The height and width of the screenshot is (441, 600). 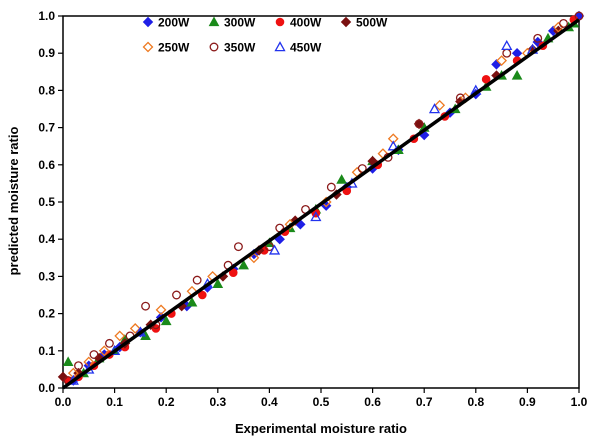 I want to click on x-tick-label: 0.5, so click(x=321, y=402).